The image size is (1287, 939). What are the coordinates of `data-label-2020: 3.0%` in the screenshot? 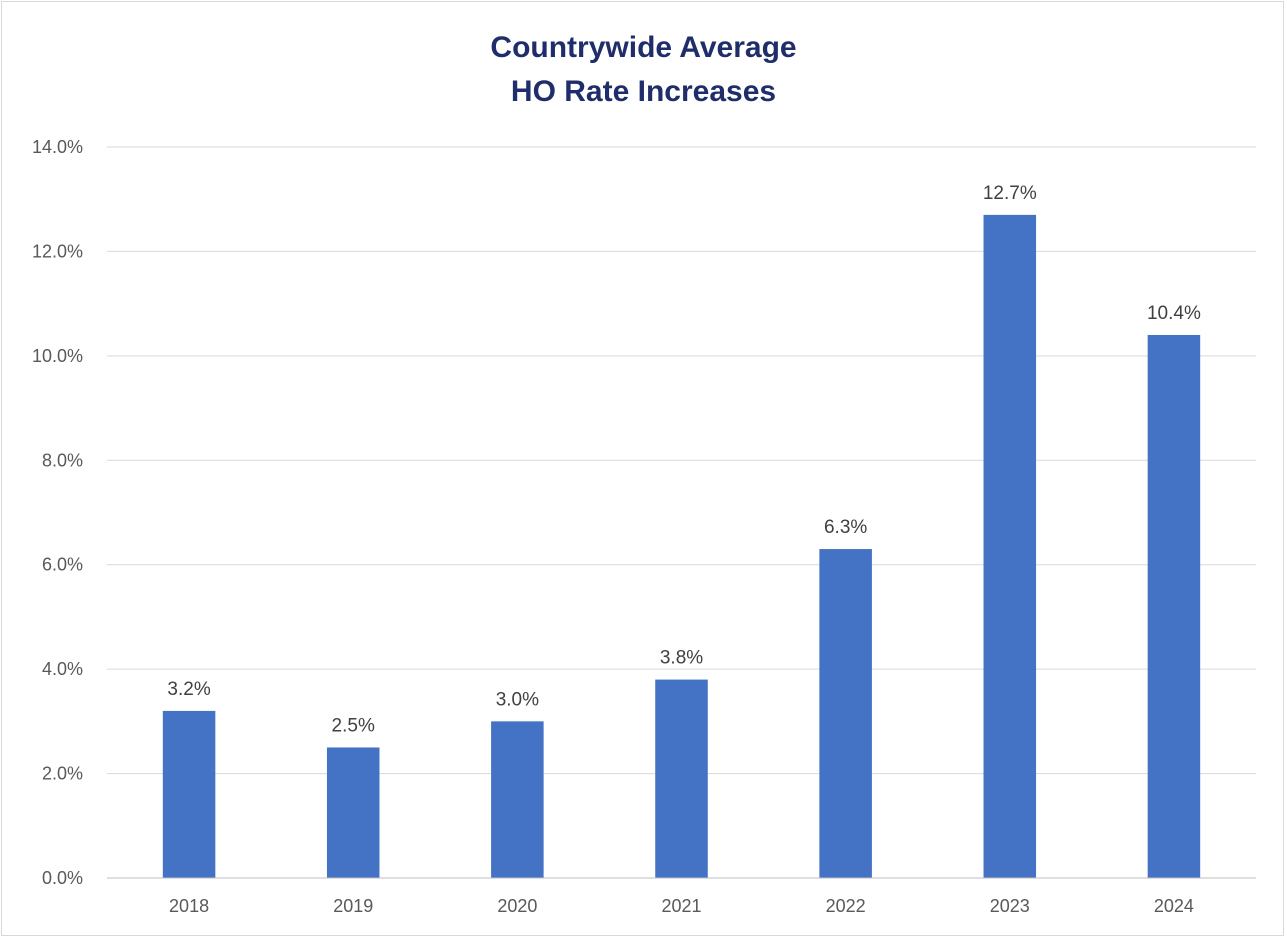 It's located at (517, 699).